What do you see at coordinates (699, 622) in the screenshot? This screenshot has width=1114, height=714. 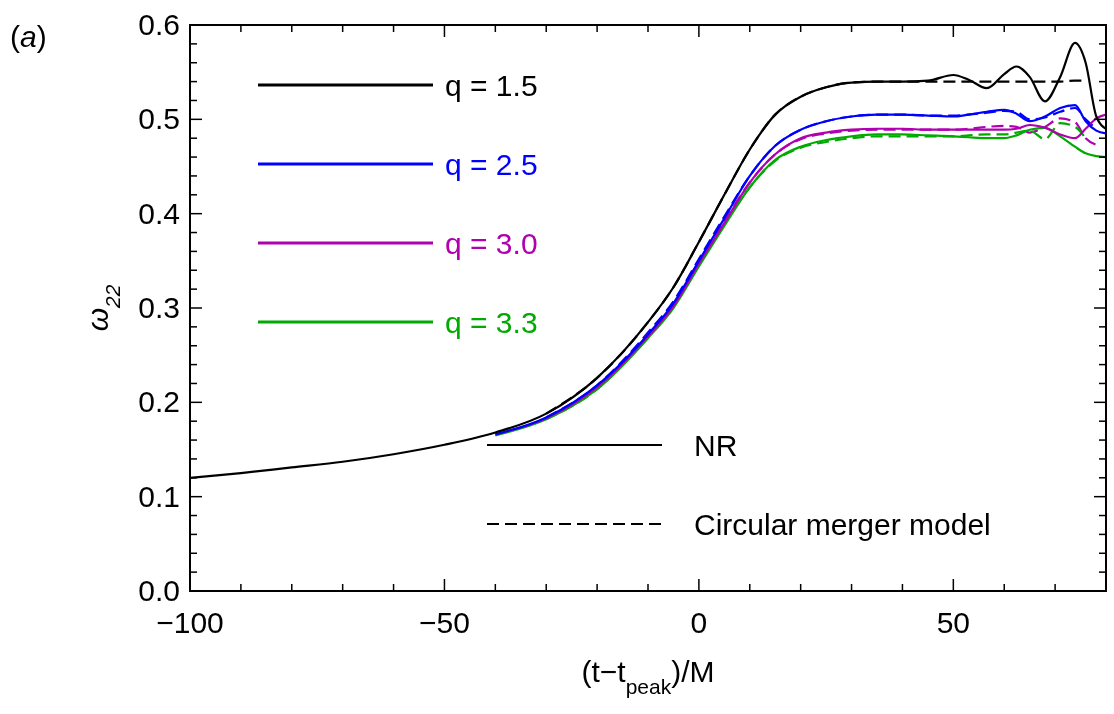 I see `x-tick-label: 0` at bounding box center [699, 622].